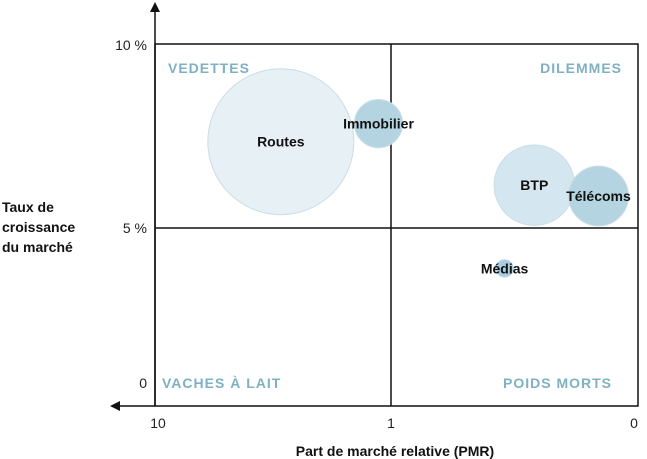  I want to click on y-tick-label: 10 %, so click(131, 45).